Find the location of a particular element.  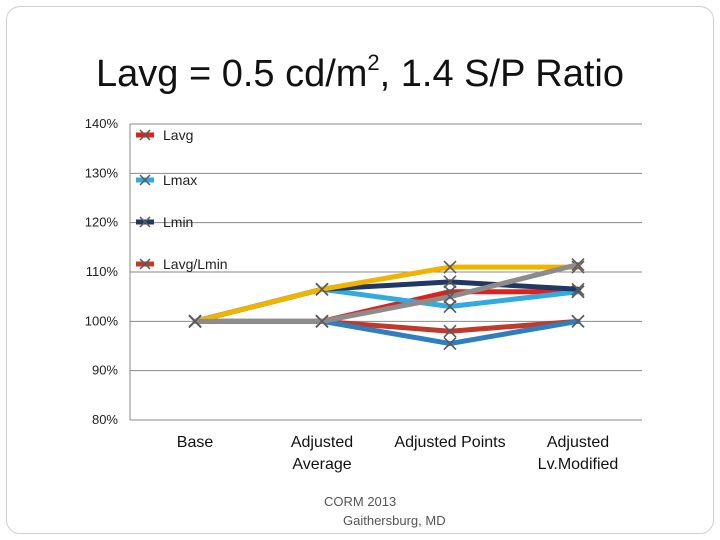

y-tick-label: 110% is located at coordinates (102, 271).